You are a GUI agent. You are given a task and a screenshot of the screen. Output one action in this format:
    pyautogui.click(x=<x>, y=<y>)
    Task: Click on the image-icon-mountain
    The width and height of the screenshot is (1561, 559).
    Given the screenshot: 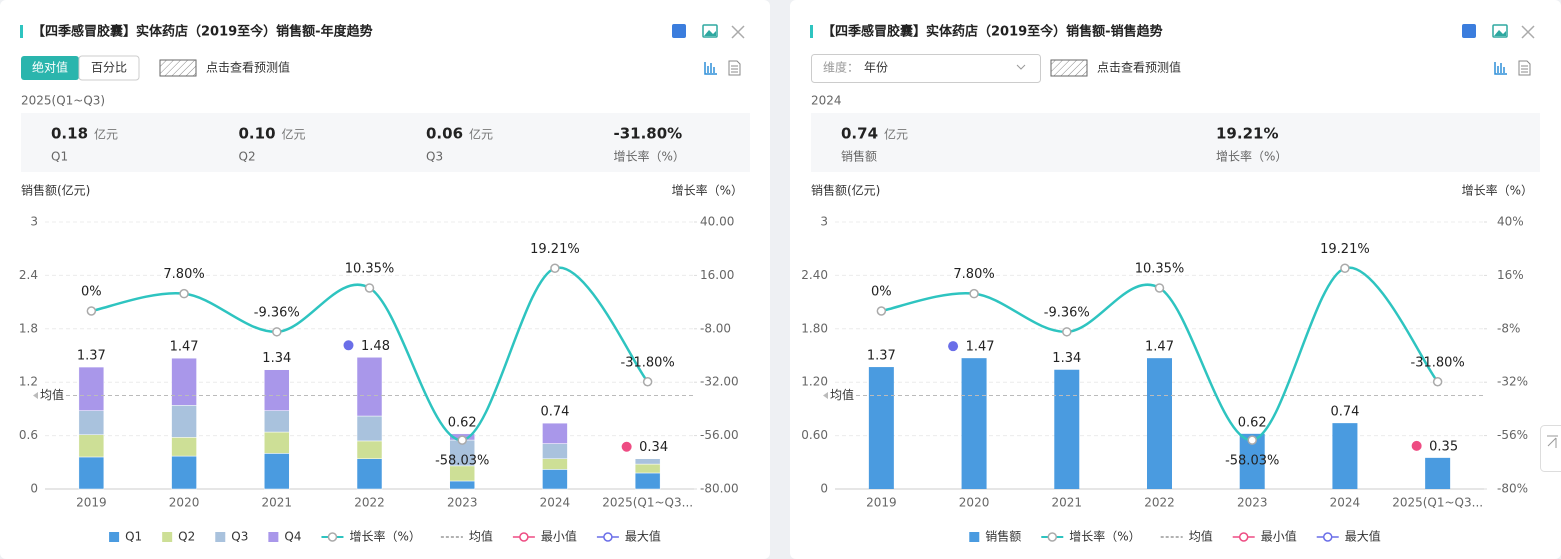 What is the action you would take?
    pyautogui.click(x=1500, y=33)
    